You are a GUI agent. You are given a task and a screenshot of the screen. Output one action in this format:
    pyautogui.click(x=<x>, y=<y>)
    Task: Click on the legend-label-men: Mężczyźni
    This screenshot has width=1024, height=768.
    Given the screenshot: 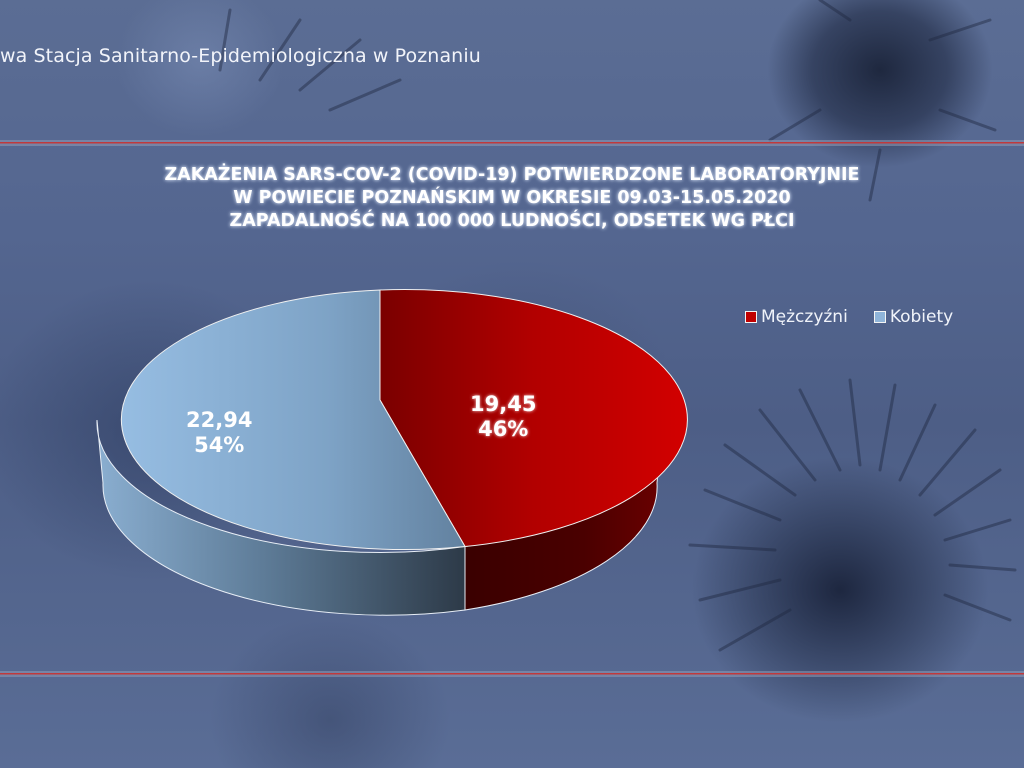 What is the action you would take?
    pyautogui.click(x=804, y=317)
    